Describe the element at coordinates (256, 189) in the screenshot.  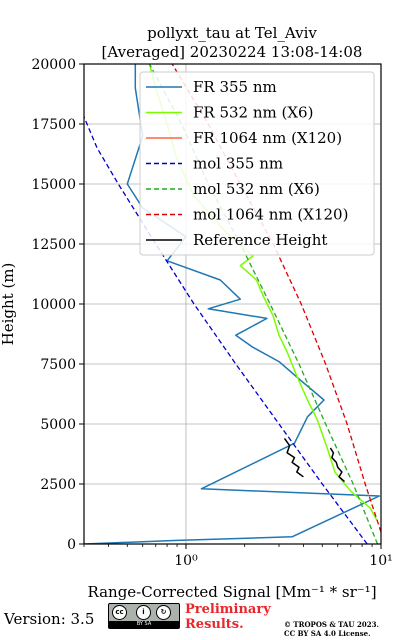
I see `legend-label: mol 532 nm (X6)` at that location.